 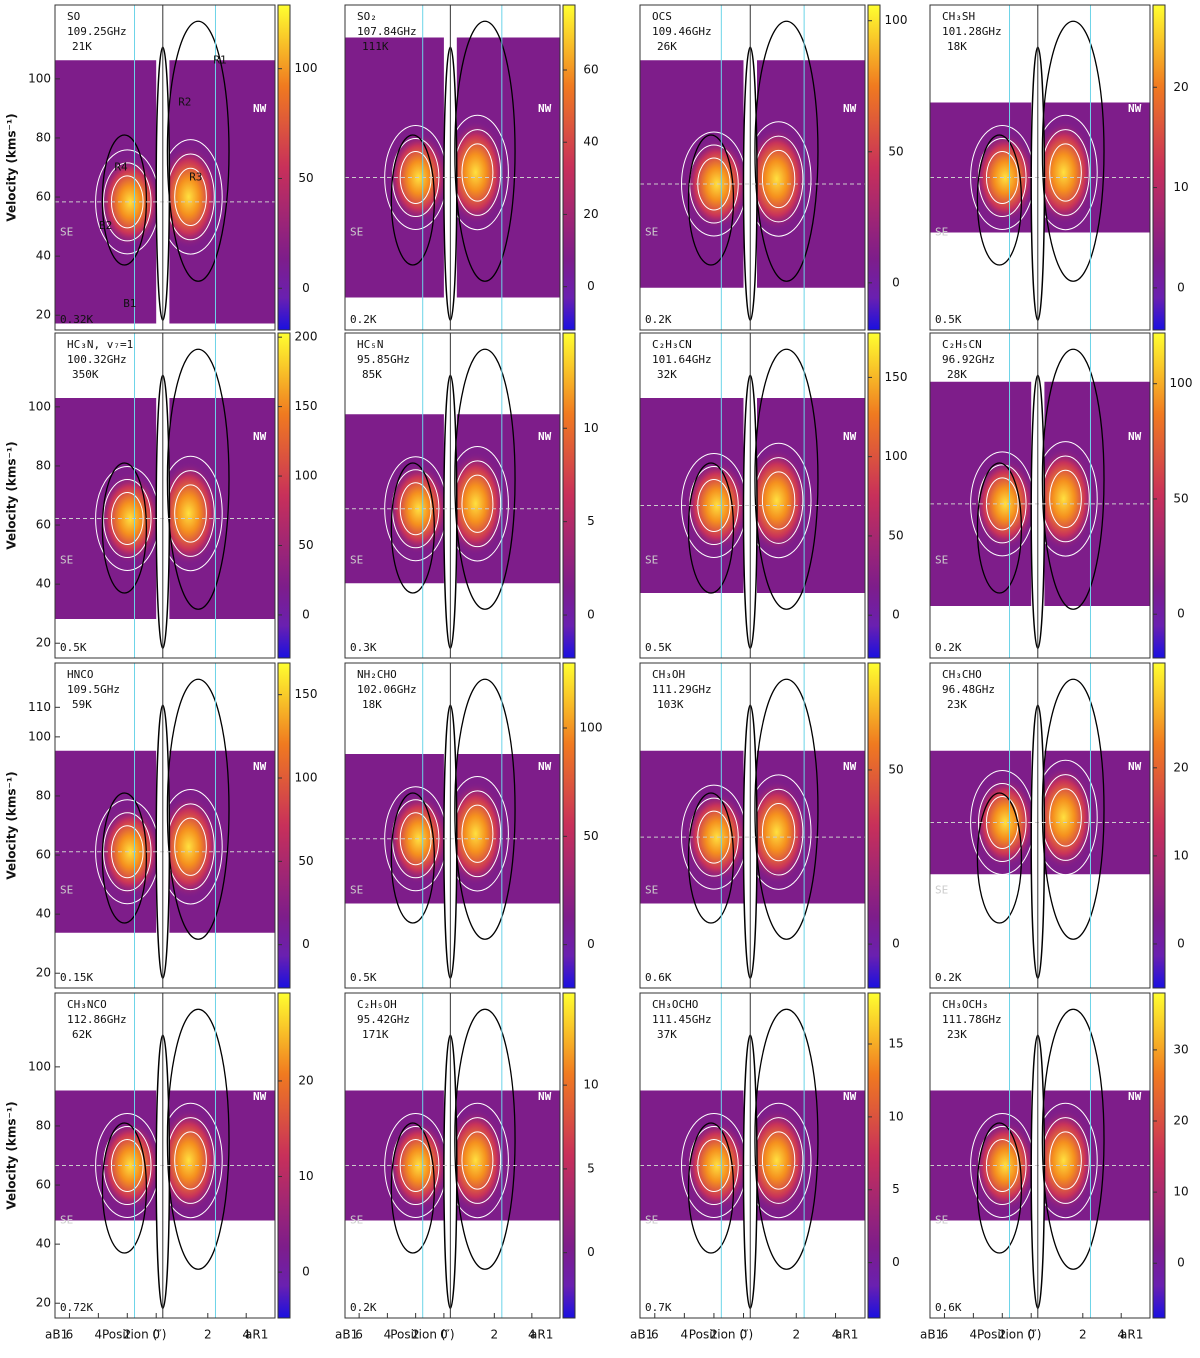 What do you see at coordinates (383, 359) in the screenshot?
I see `frequency: 95.85GHz` at bounding box center [383, 359].